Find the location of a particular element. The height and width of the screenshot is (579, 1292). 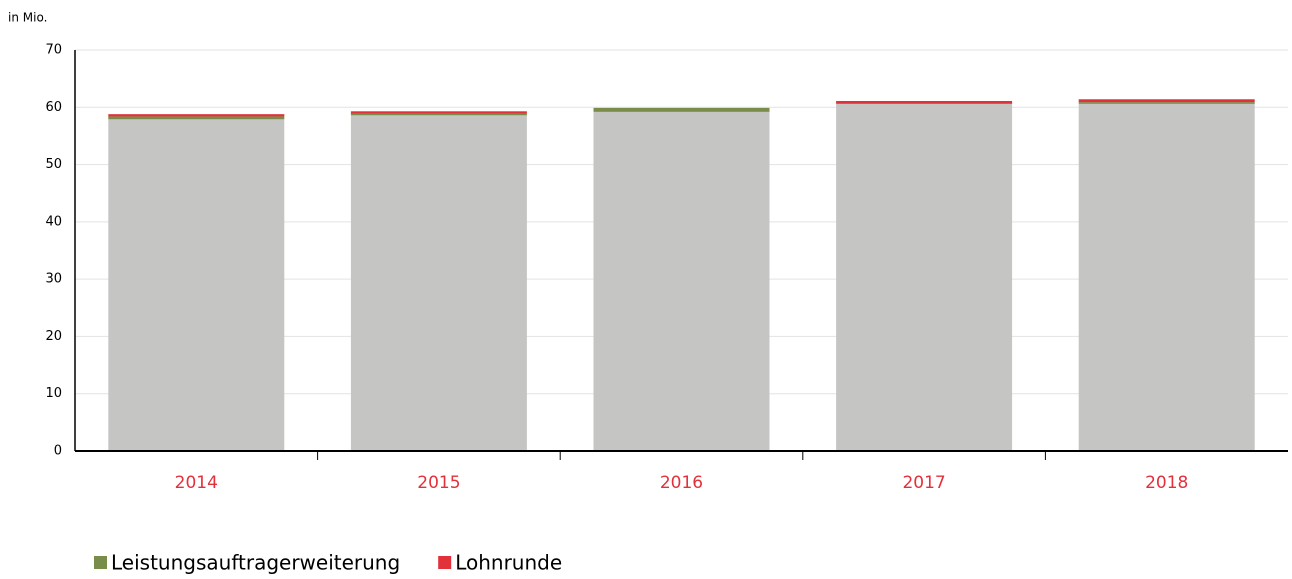

y-tick-label: 70 is located at coordinates (53, 50).